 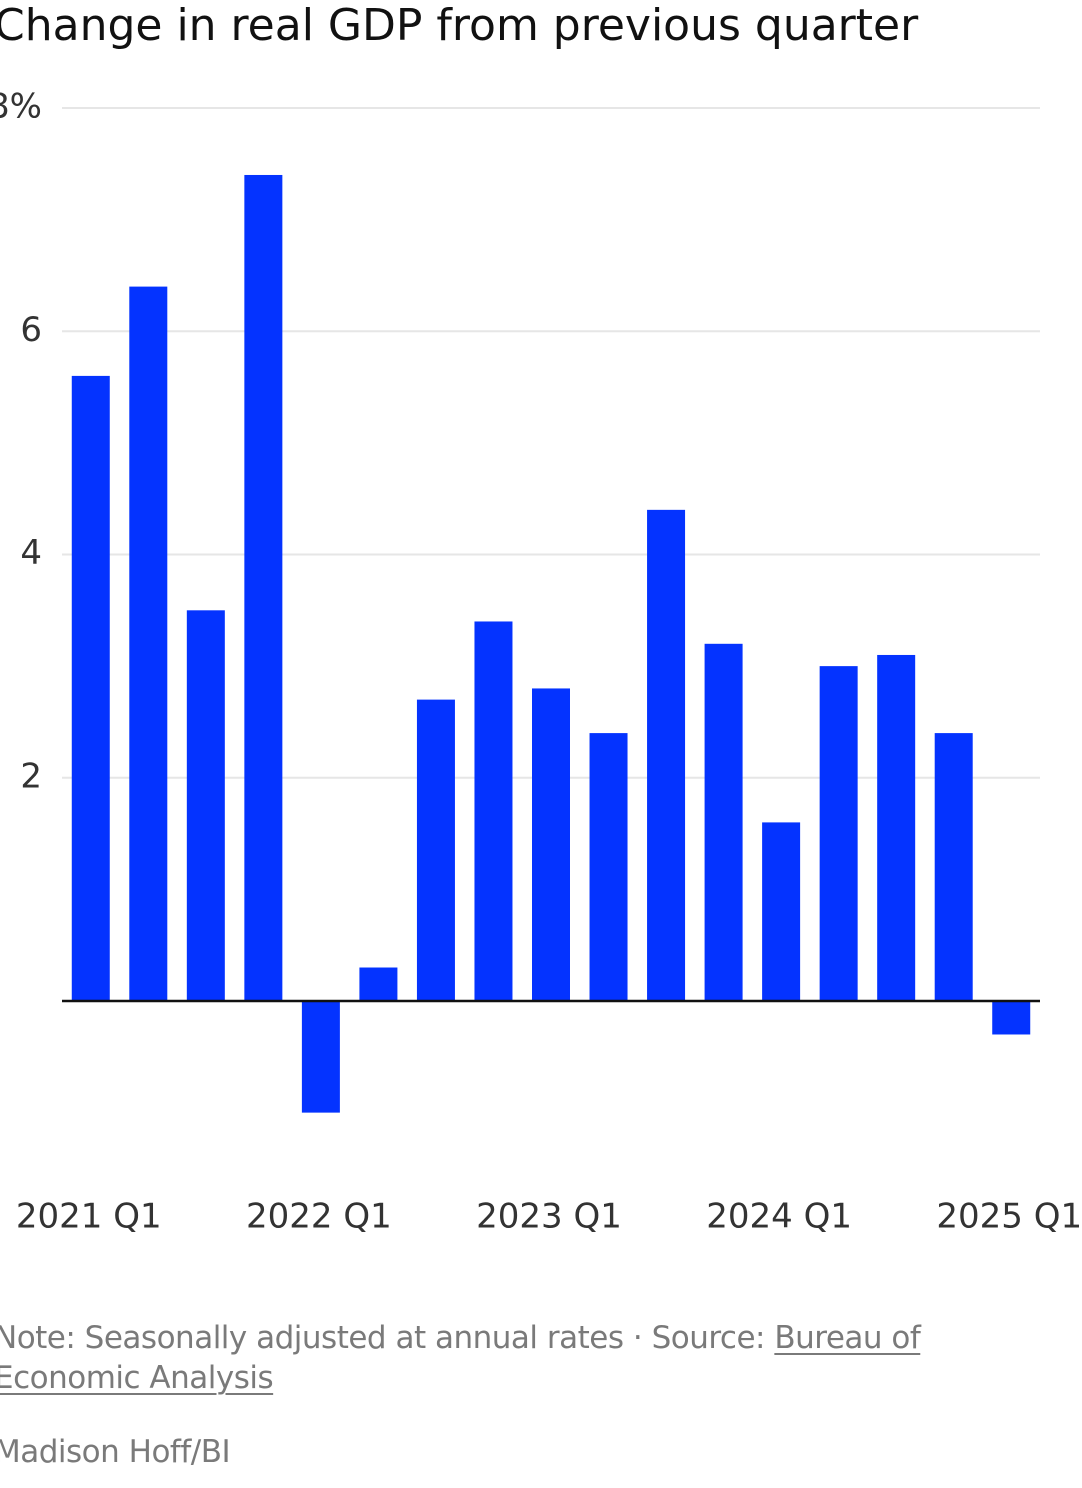 I want to click on x-tick-label: 2022 Q1, so click(x=319, y=1217).